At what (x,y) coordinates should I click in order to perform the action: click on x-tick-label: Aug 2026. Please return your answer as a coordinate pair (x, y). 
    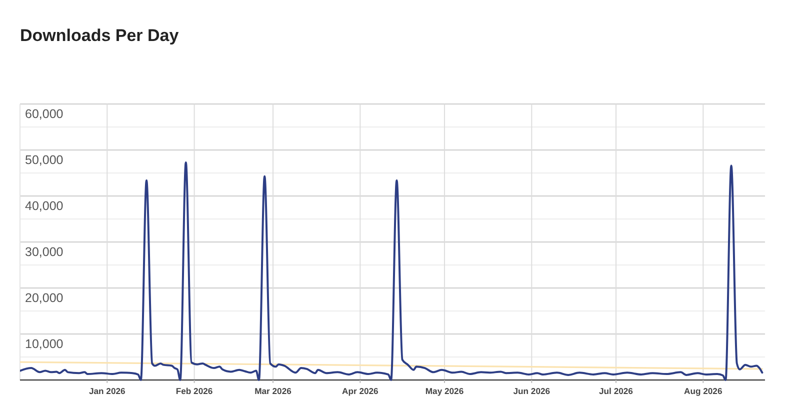
    Looking at the image, I should click on (703, 391).